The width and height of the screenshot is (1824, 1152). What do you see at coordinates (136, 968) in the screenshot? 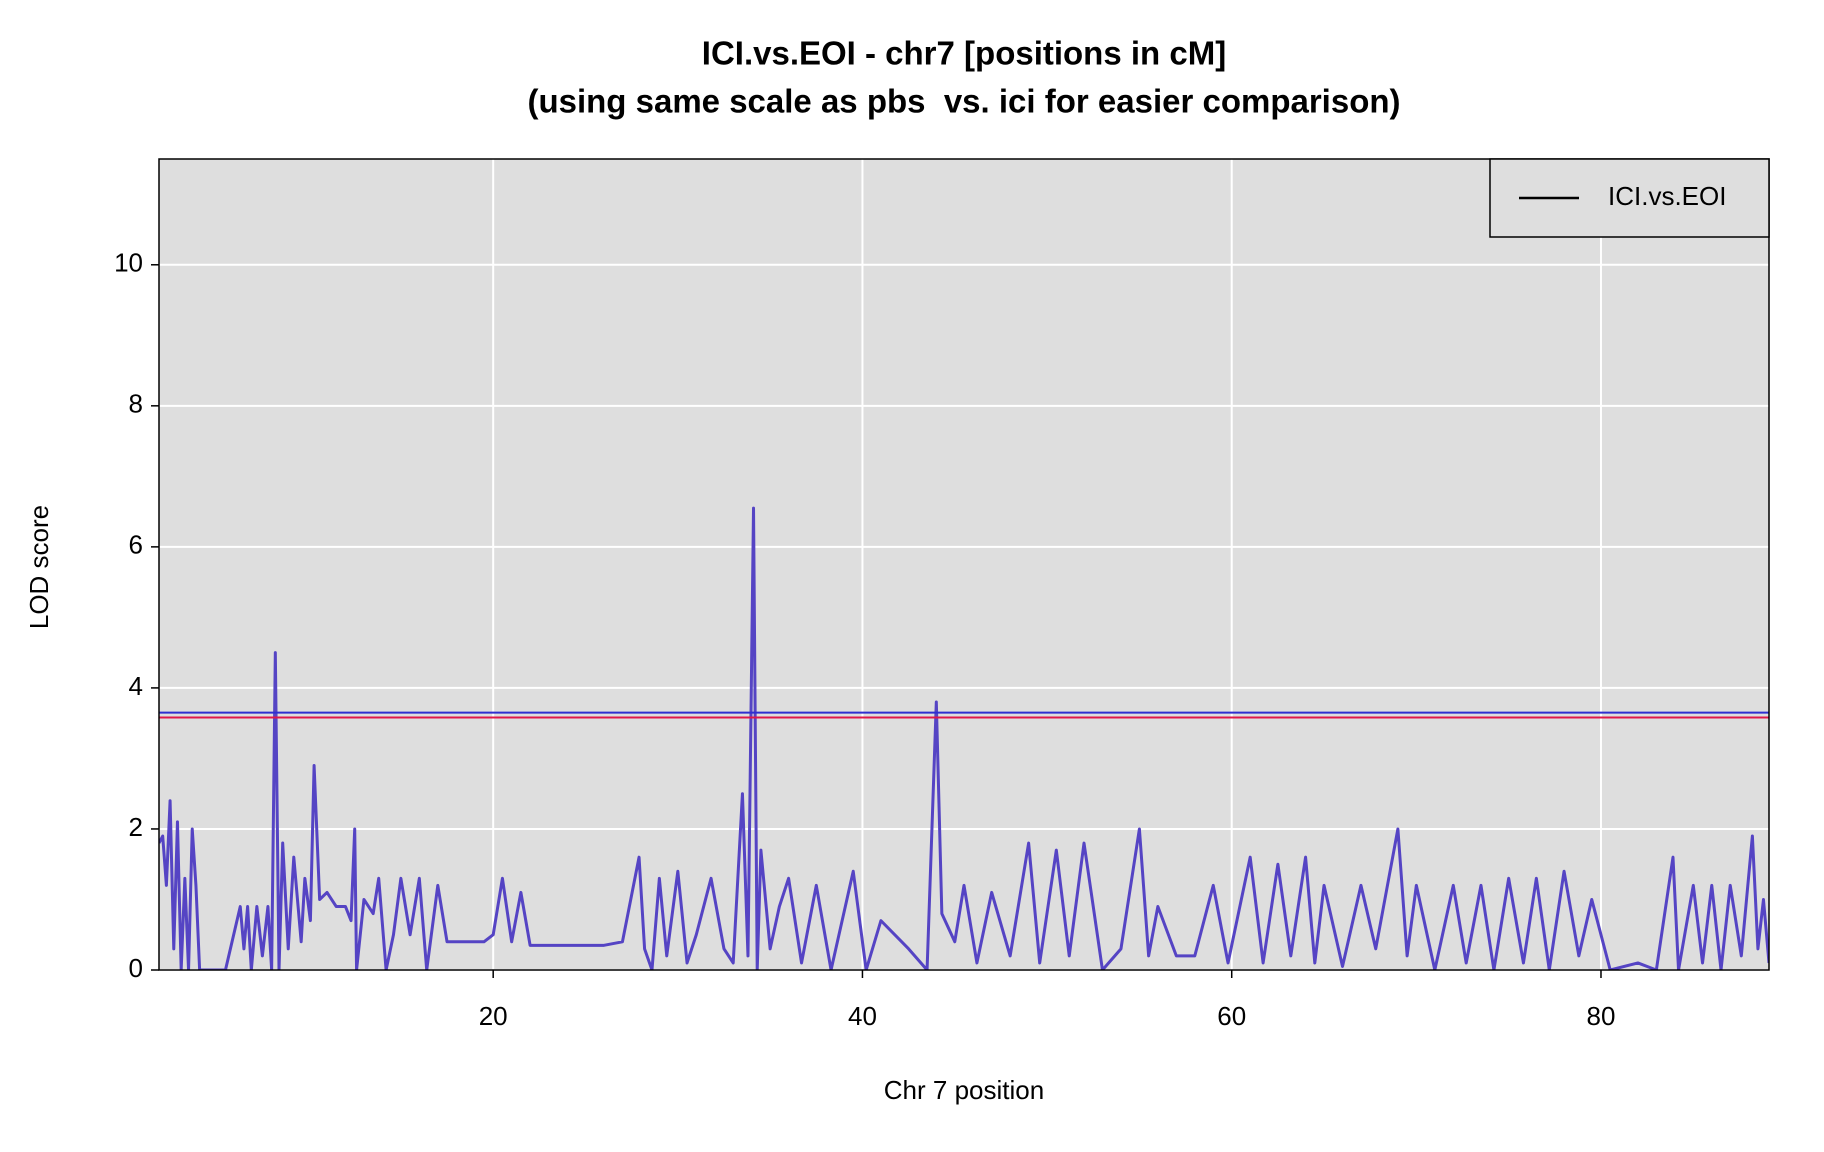
I see `y-tick-label: 0` at bounding box center [136, 968].